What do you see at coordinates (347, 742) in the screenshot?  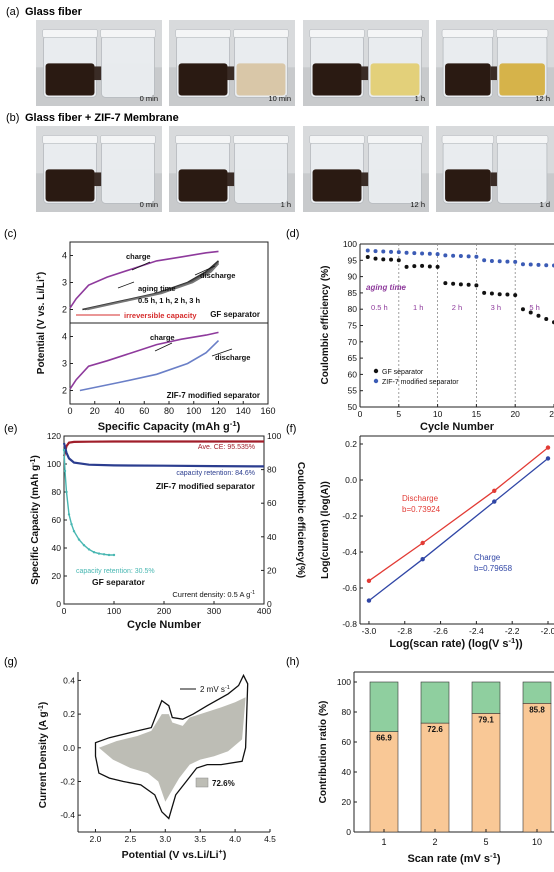 I see `panel-h-ytick-label: 60` at bounding box center [347, 742].